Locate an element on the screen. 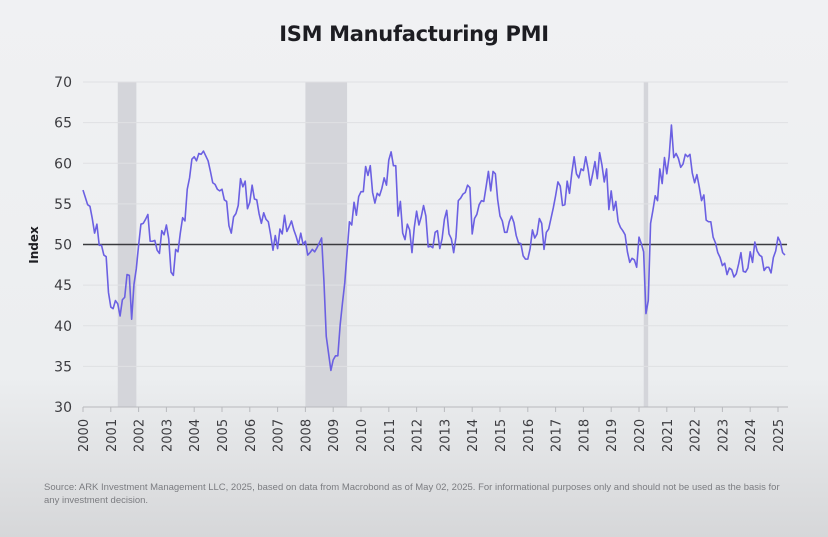 Image resolution: width=828 pixels, height=537 pixels. x-tick-label: 2010 is located at coordinates (362, 435).